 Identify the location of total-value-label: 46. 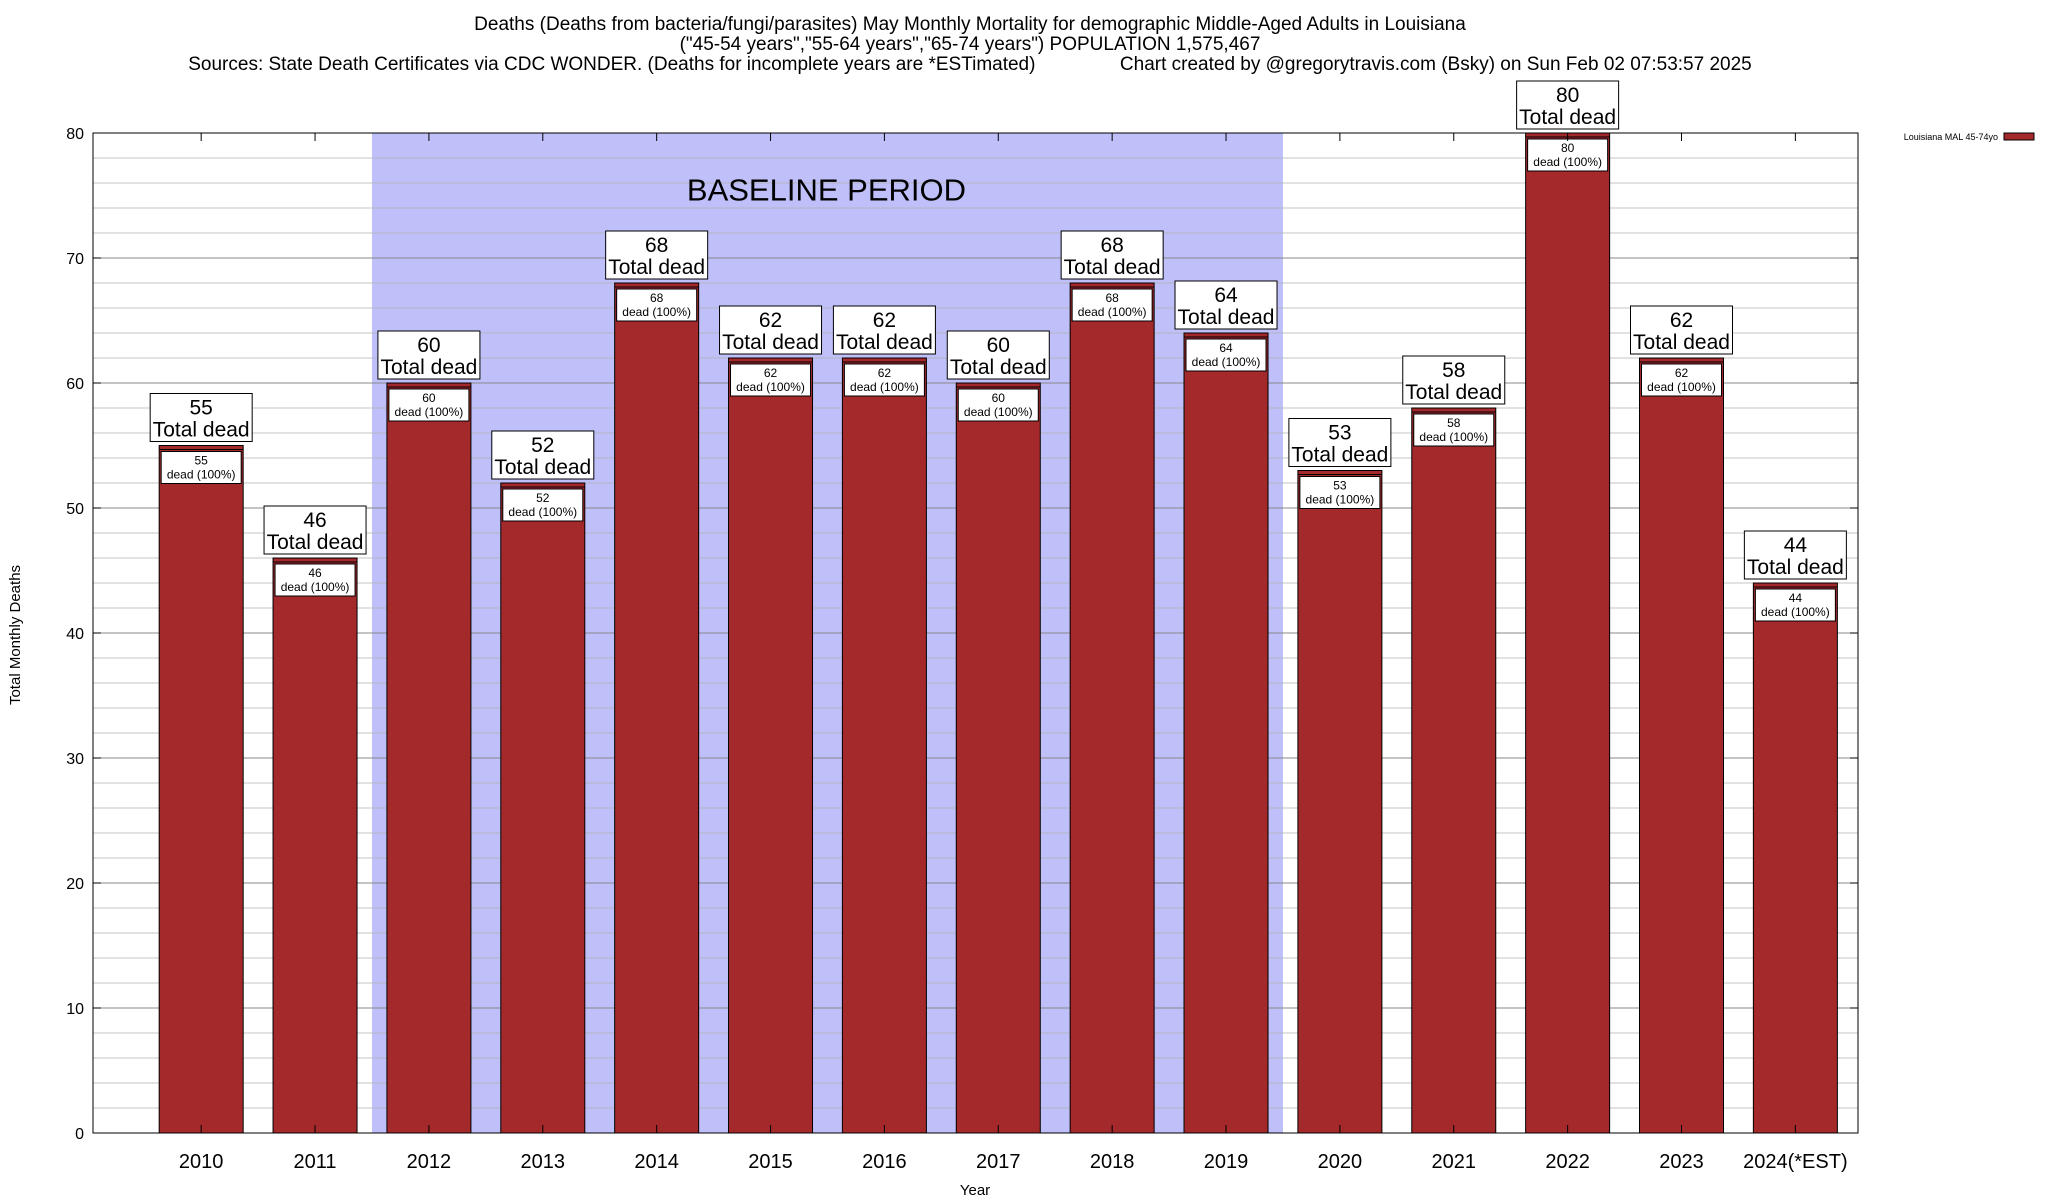
(314, 520).